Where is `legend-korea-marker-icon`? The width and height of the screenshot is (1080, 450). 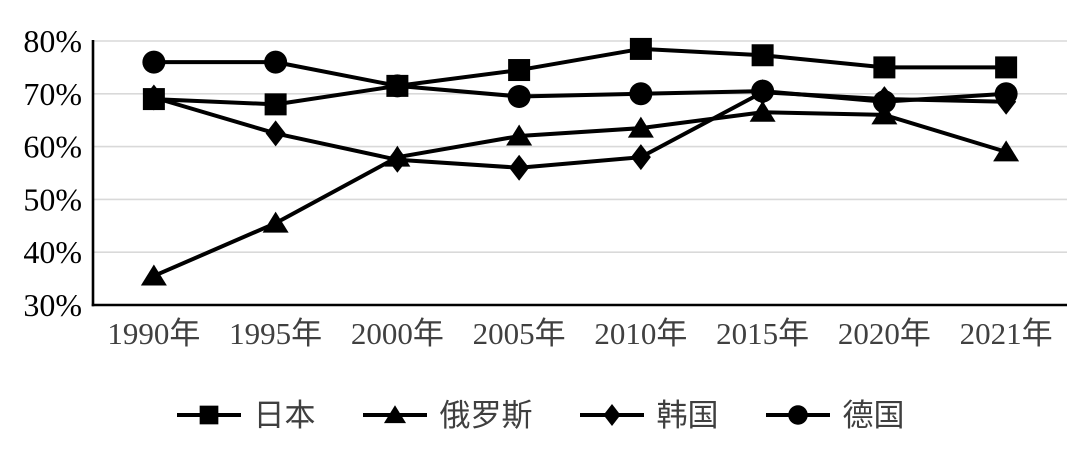 legend-korea-marker-icon is located at coordinates (611, 415).